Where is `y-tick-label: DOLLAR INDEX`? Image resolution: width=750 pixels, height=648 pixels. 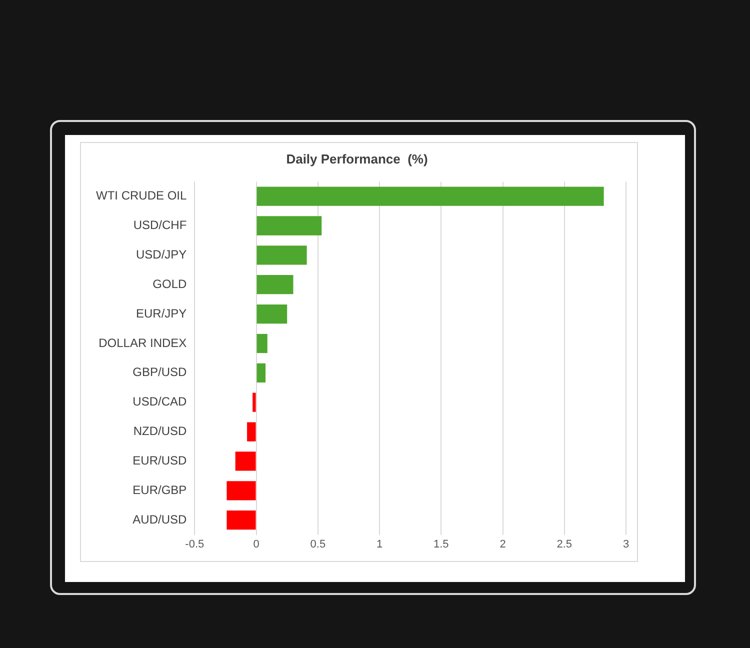 y-tick-label: DOLLAR INDEX is located at coordinates (142, 343).